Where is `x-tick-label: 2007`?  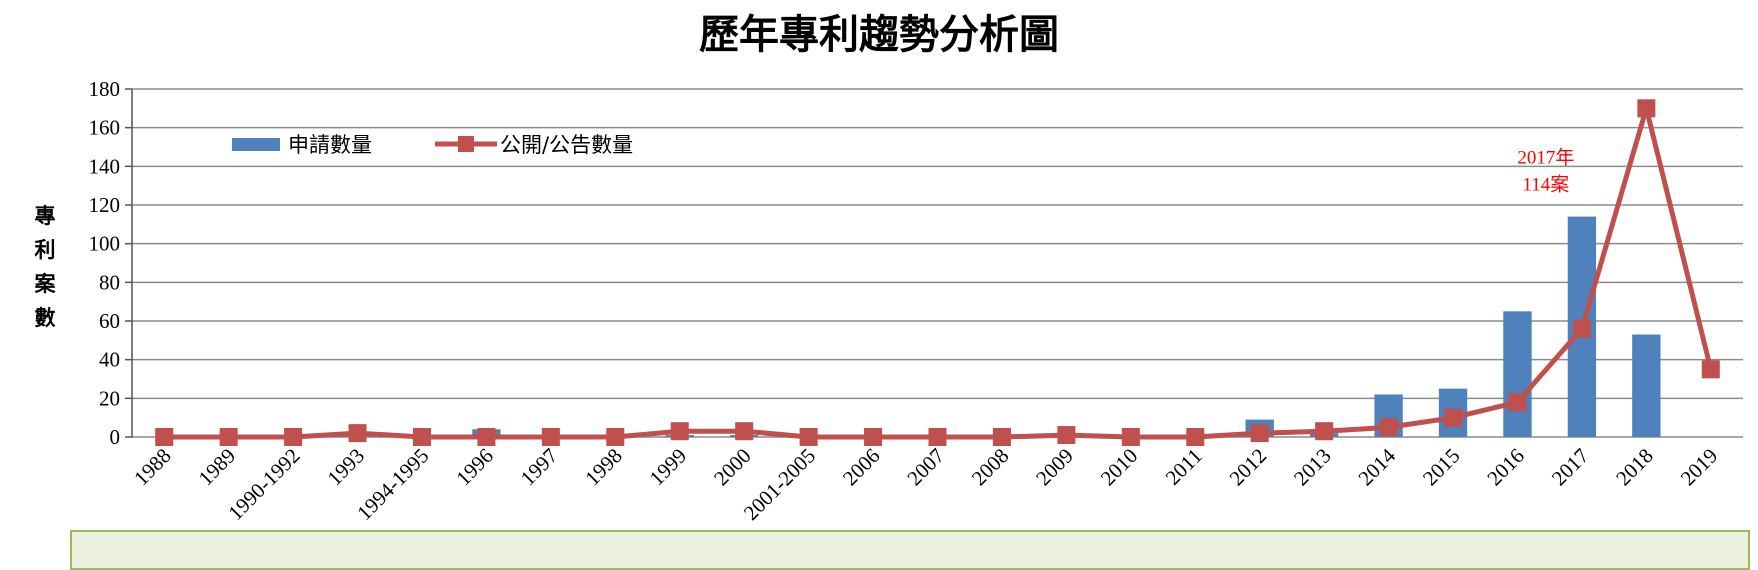
x-tick-label: 2007 is located at coordinates (925, 467).